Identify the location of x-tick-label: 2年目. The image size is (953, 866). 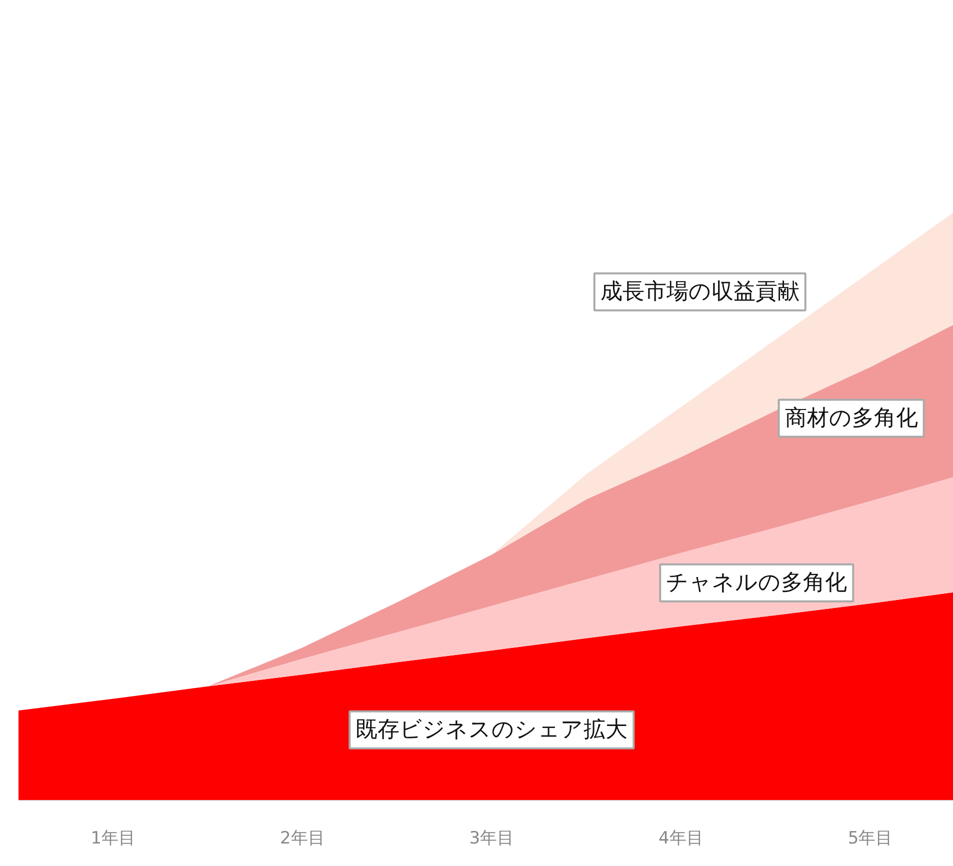
(302, 838).